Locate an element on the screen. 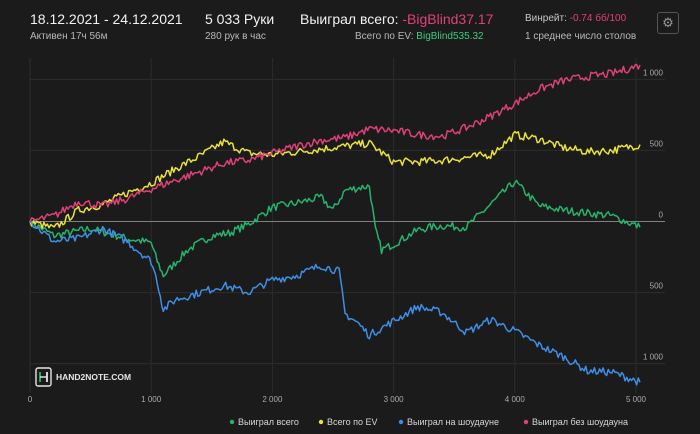 The height and width of the screenshot is (434, 700). hands-per-hour: 280 рук в час is located at coordinates (235, 36).